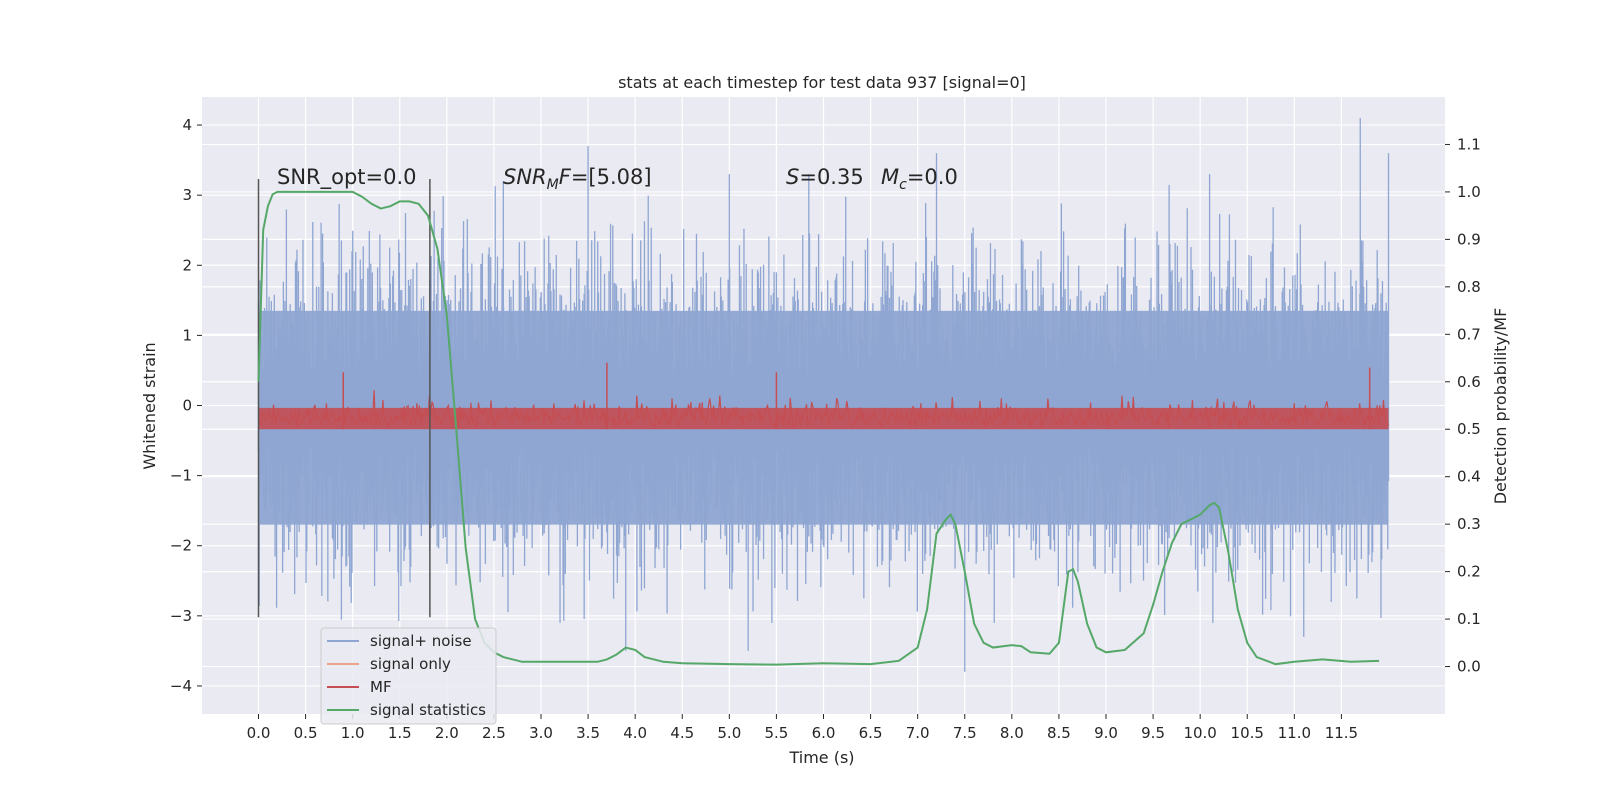 This screenshot has width=1600, height=800. I want to click on y-left-tick-label: 0, so click(187, 406).